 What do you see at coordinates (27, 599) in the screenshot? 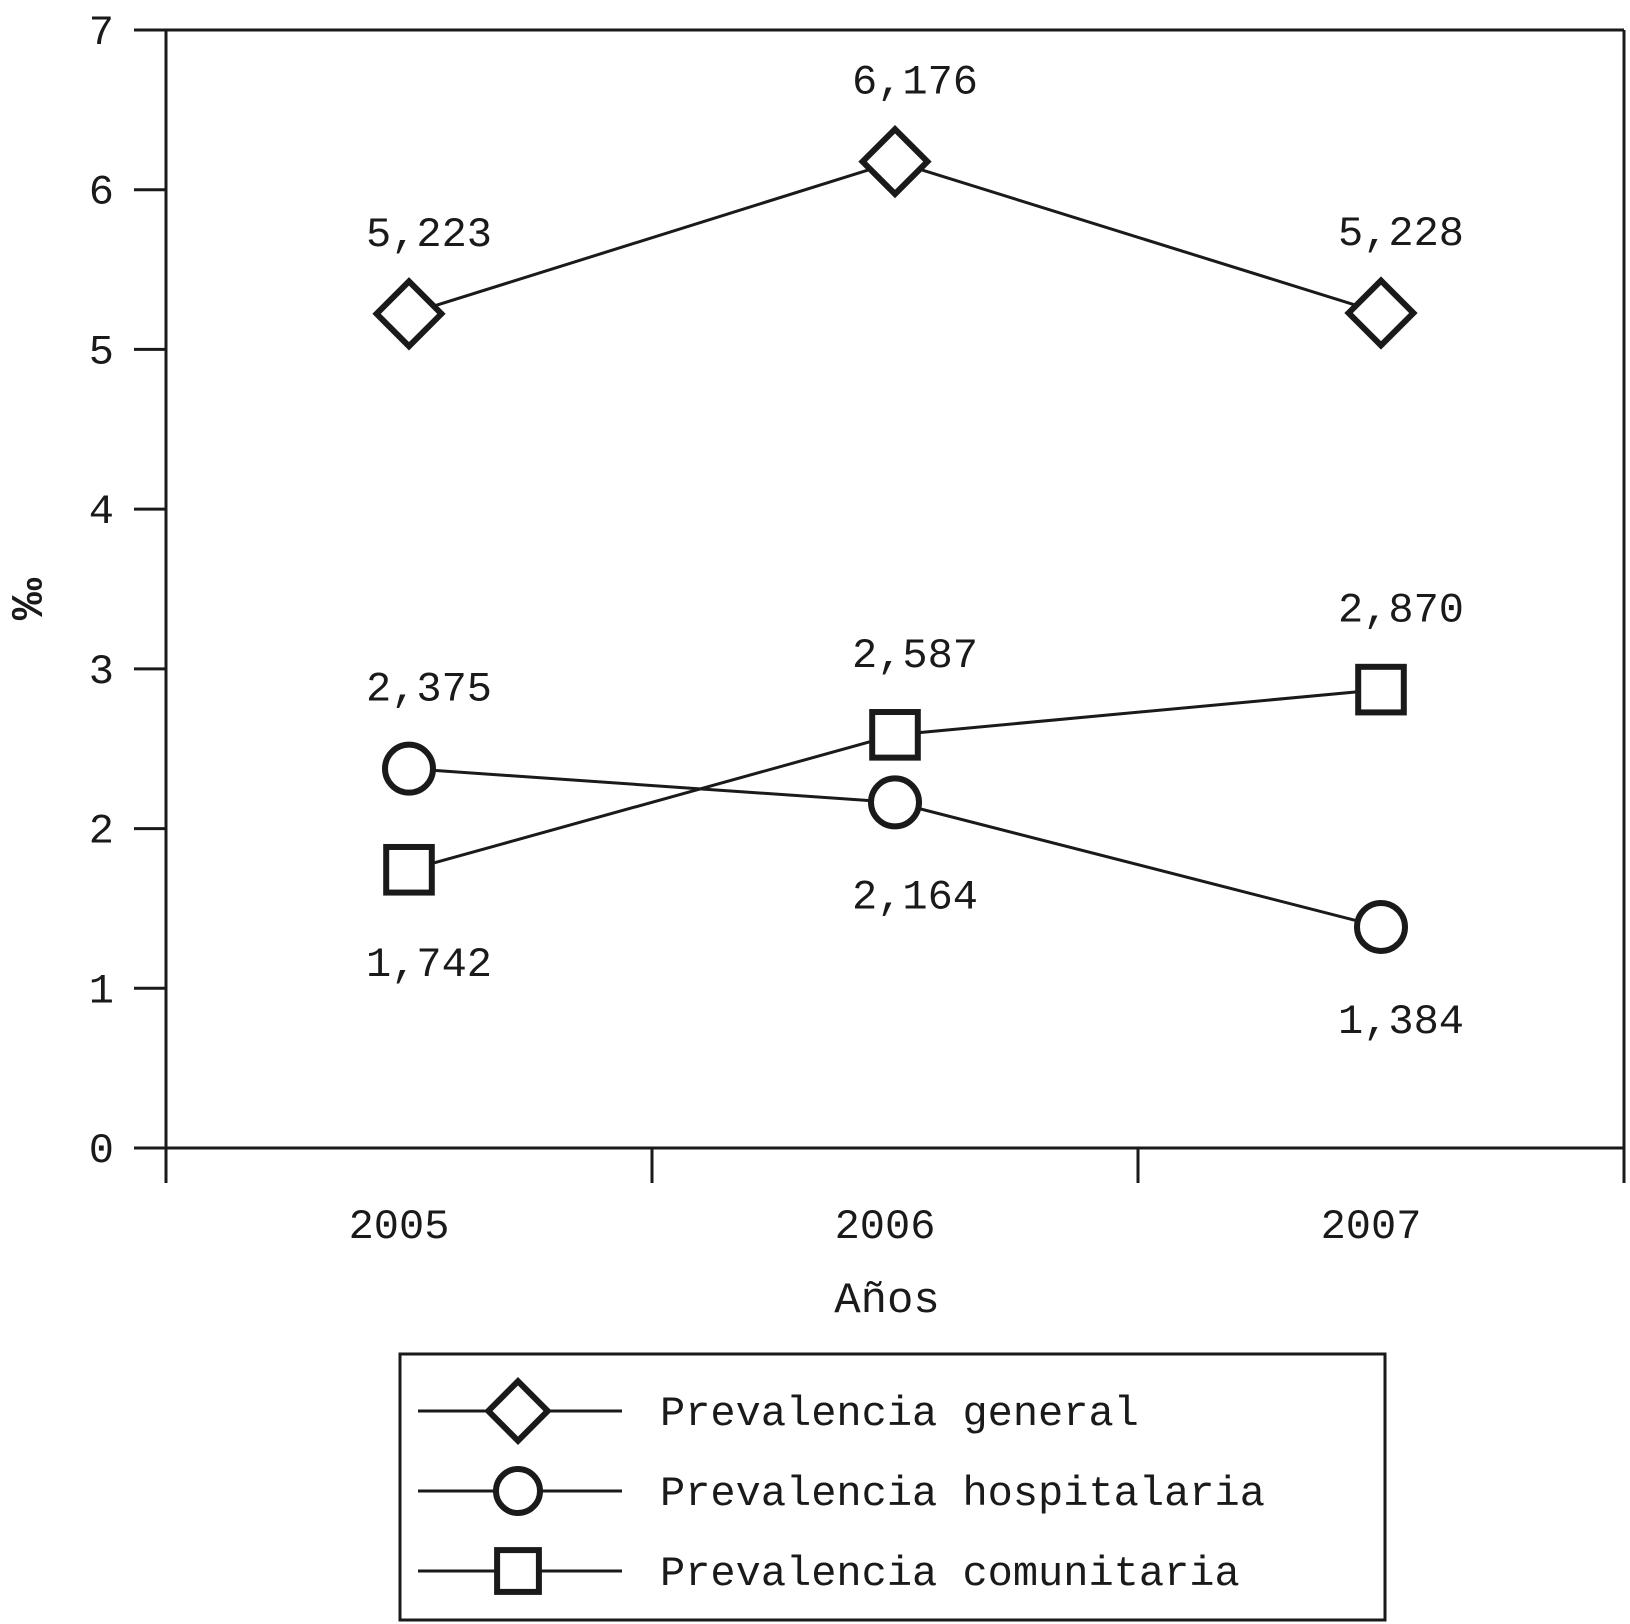
I see `y-axis-title: ‰` at bounding box center [27, 599].